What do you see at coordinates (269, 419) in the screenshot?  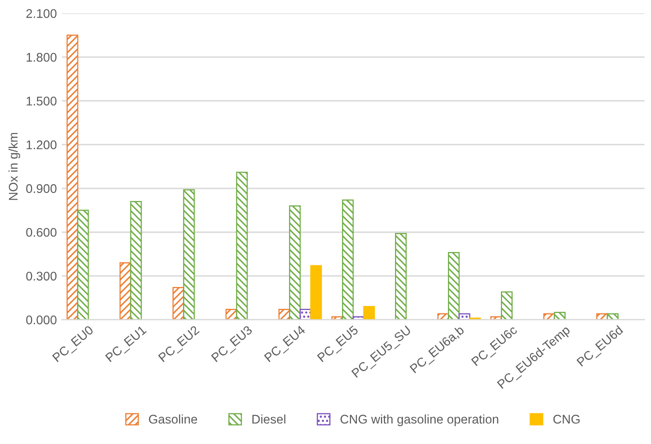 I see `legend-label: Diesel` at bounding box center [269, 419].